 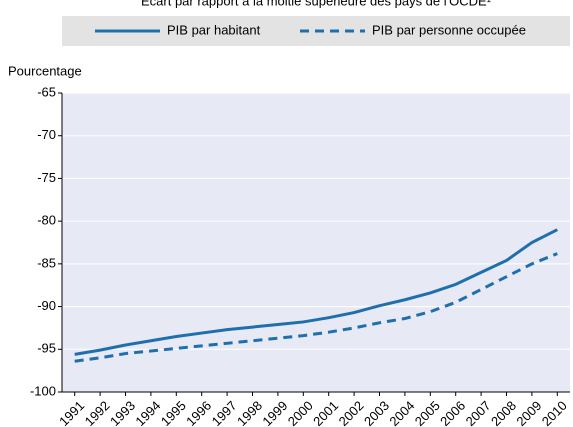 I want to click on x-tick-label: 2010, so click(x=554, y=412).